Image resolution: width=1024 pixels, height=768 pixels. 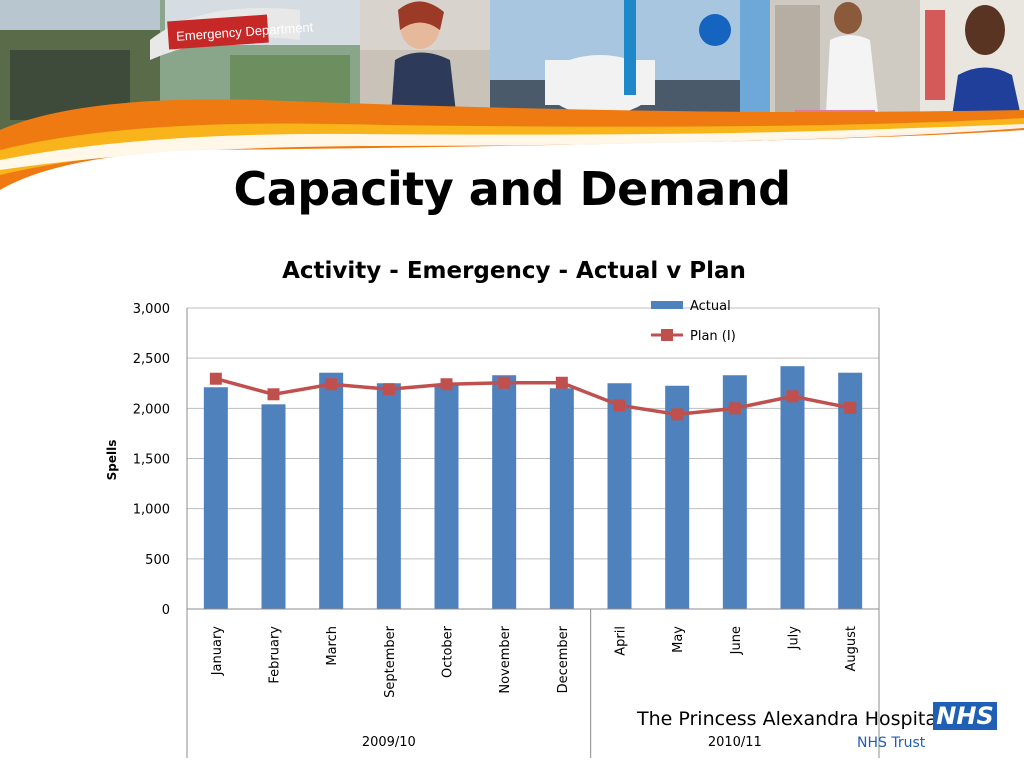 I want to click on chart-title: Activity - Emergency - Actual v Plan, so click(x=514, y=271).